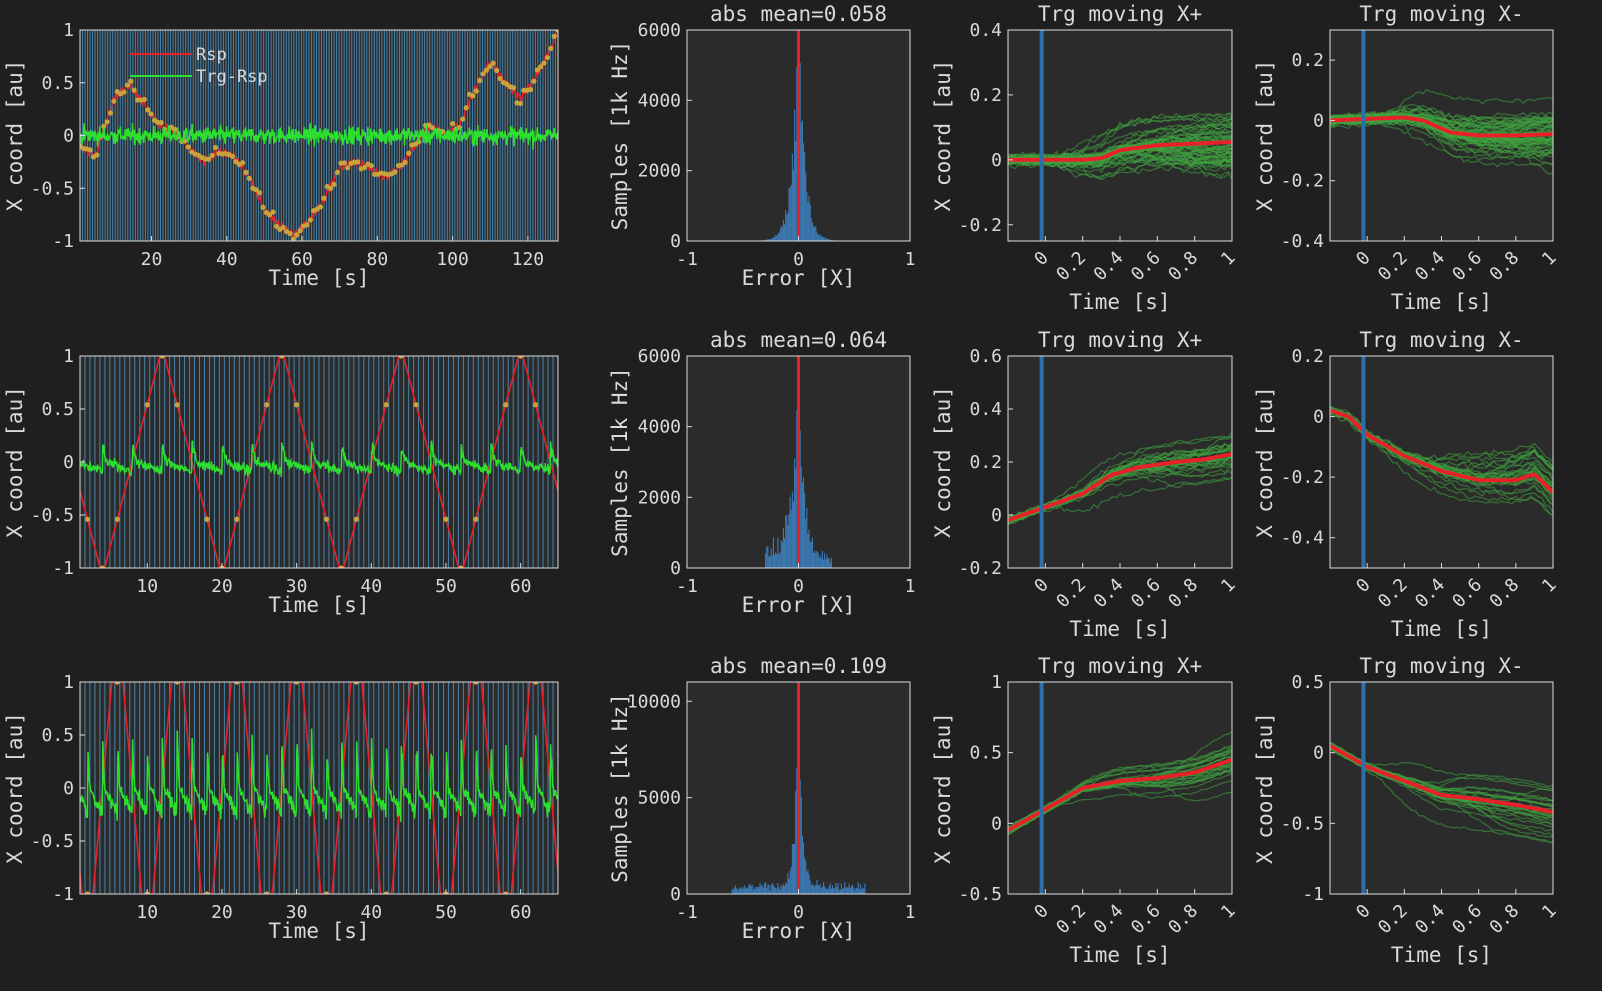 The height and width of the screenshot is (991, 1602). I want to click on panel-title: abs mean=0.064, so click(798, 340).